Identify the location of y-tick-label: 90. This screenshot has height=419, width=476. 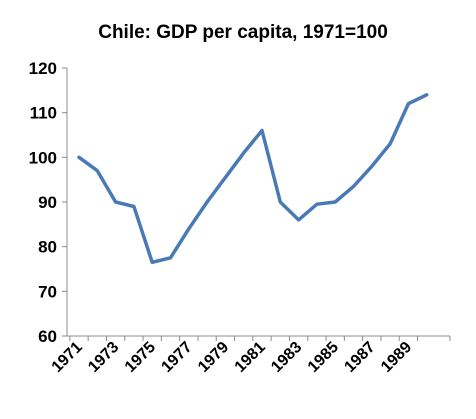
(47, 202).